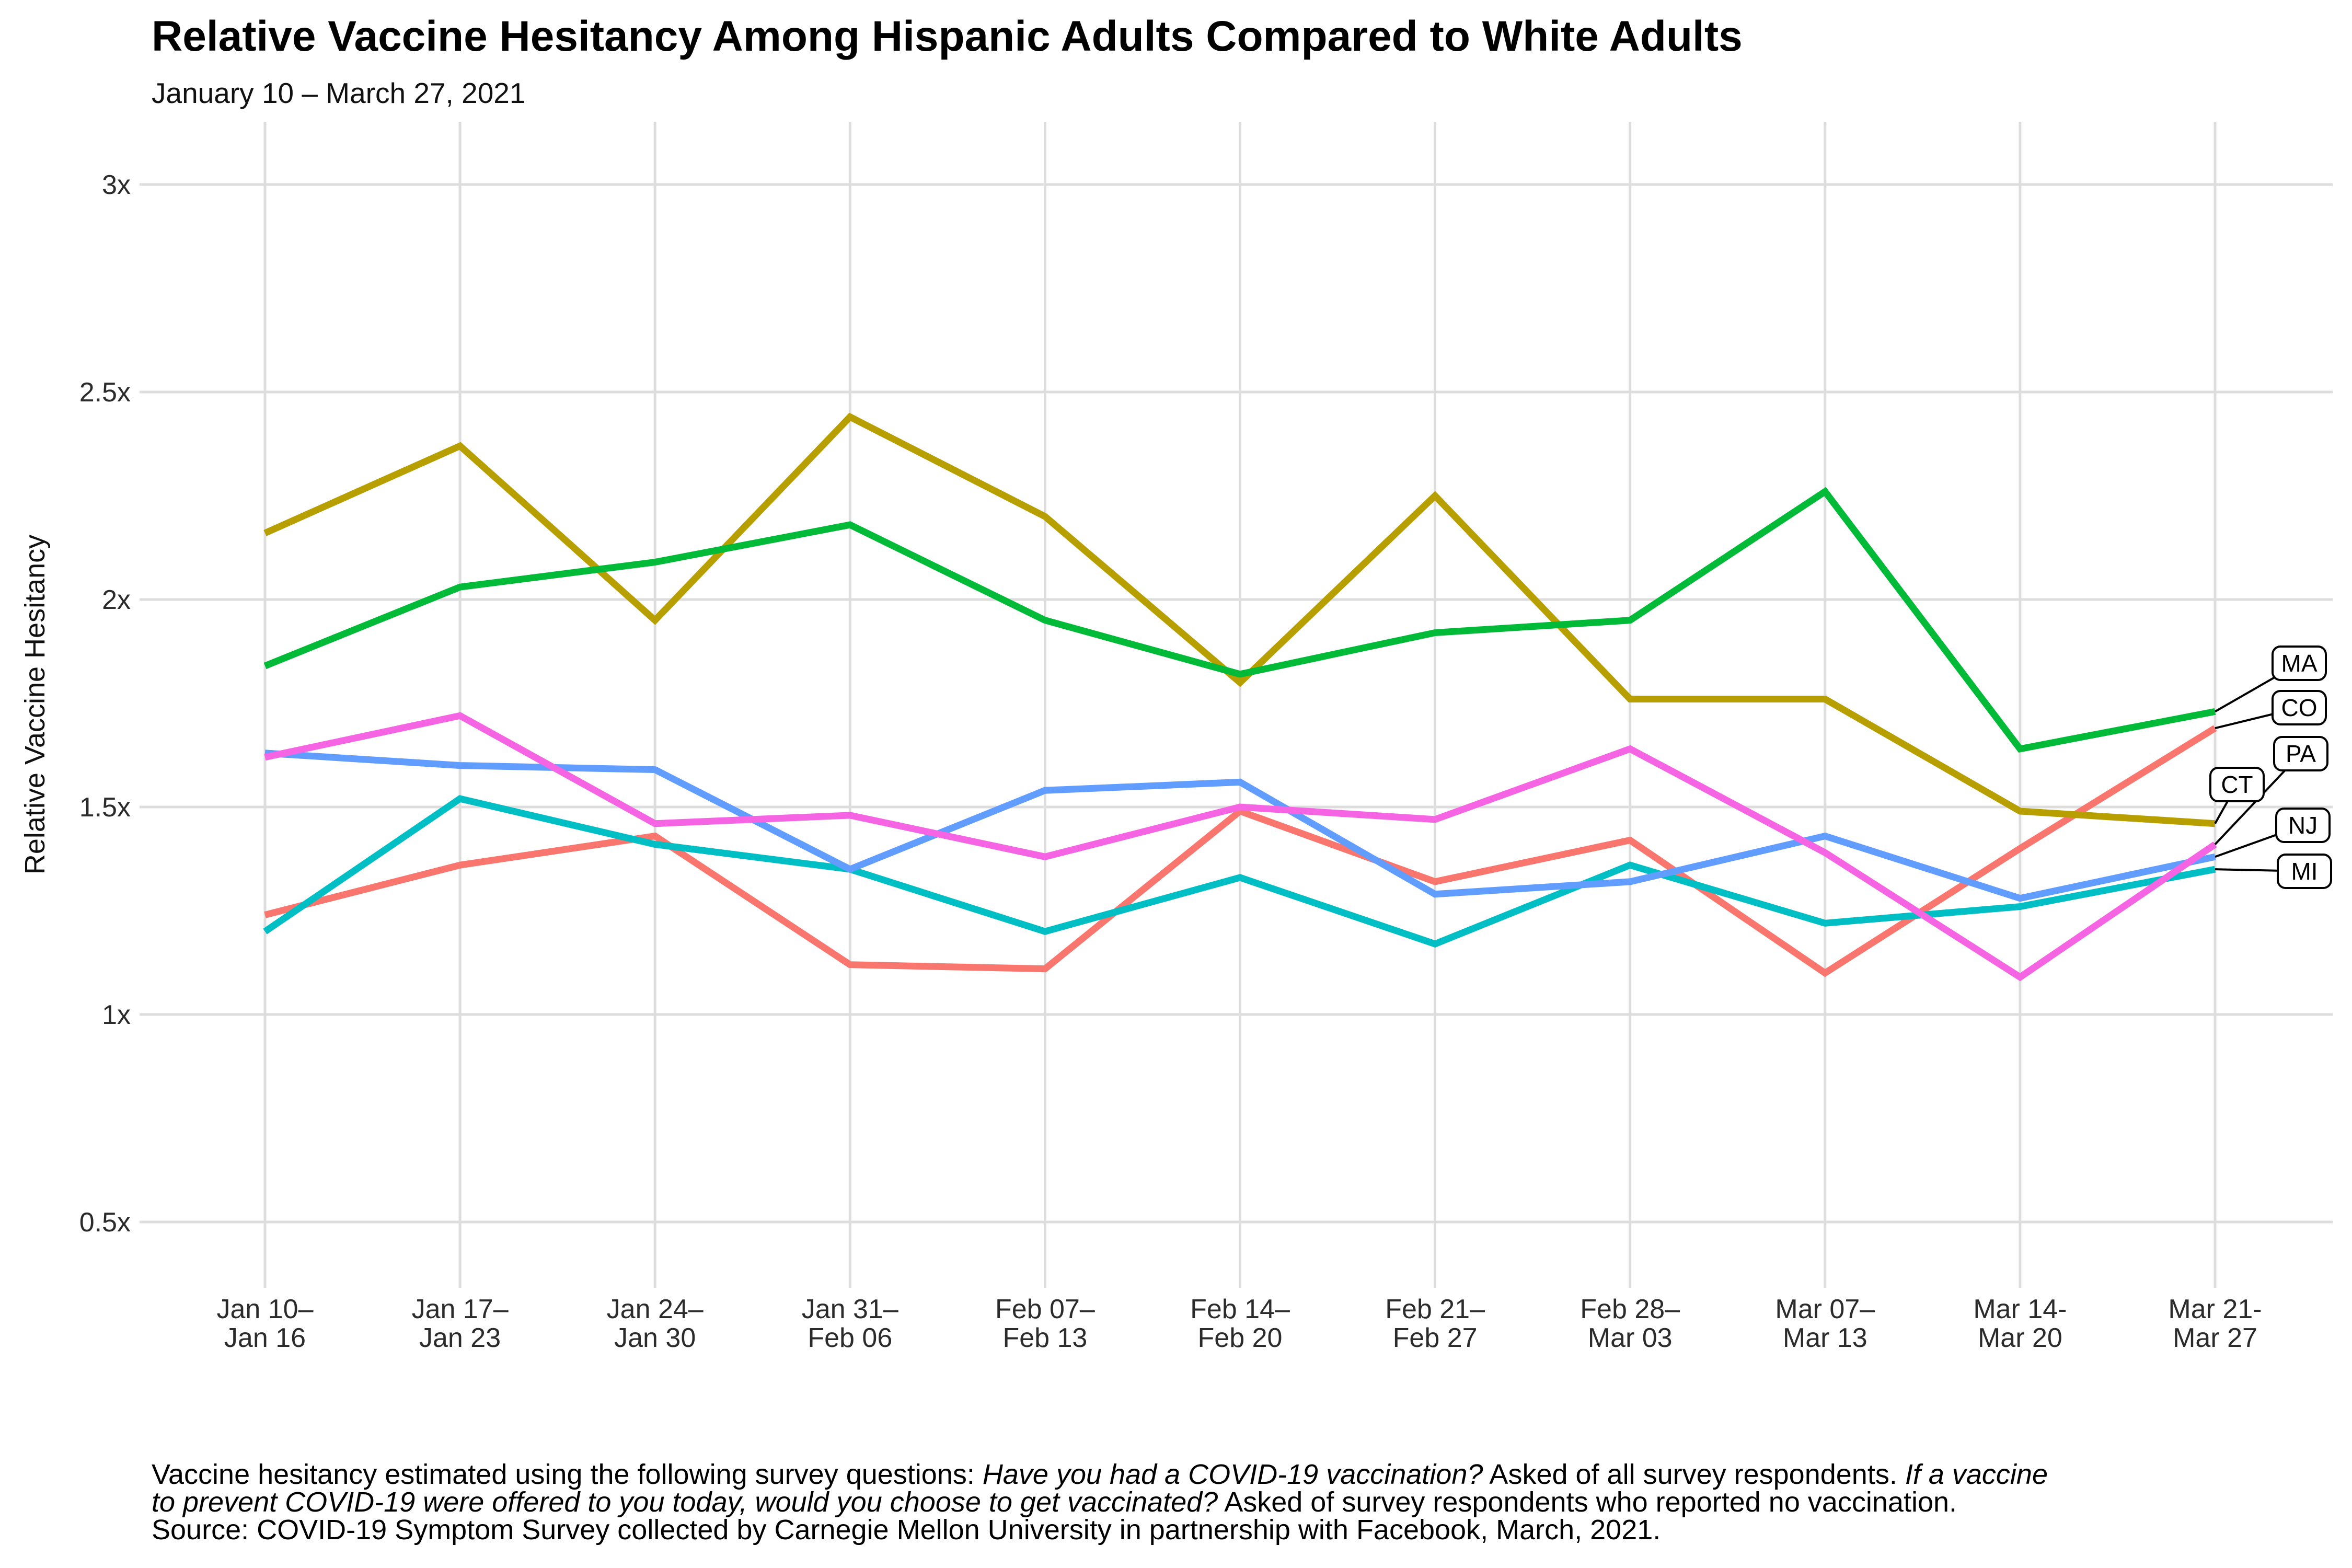  I want to click on x-tick-line: Jan 23, so click(460, 1338).